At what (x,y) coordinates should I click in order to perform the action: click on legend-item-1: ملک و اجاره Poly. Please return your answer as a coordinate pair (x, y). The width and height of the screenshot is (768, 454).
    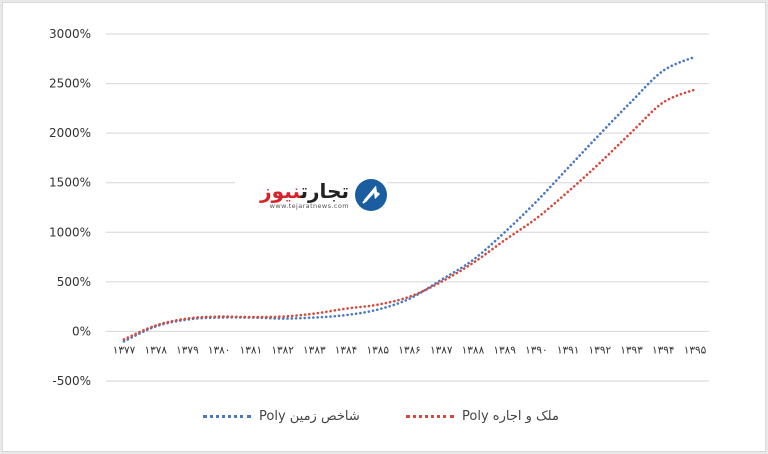
    Looking at the image, I should click on (482, 416).